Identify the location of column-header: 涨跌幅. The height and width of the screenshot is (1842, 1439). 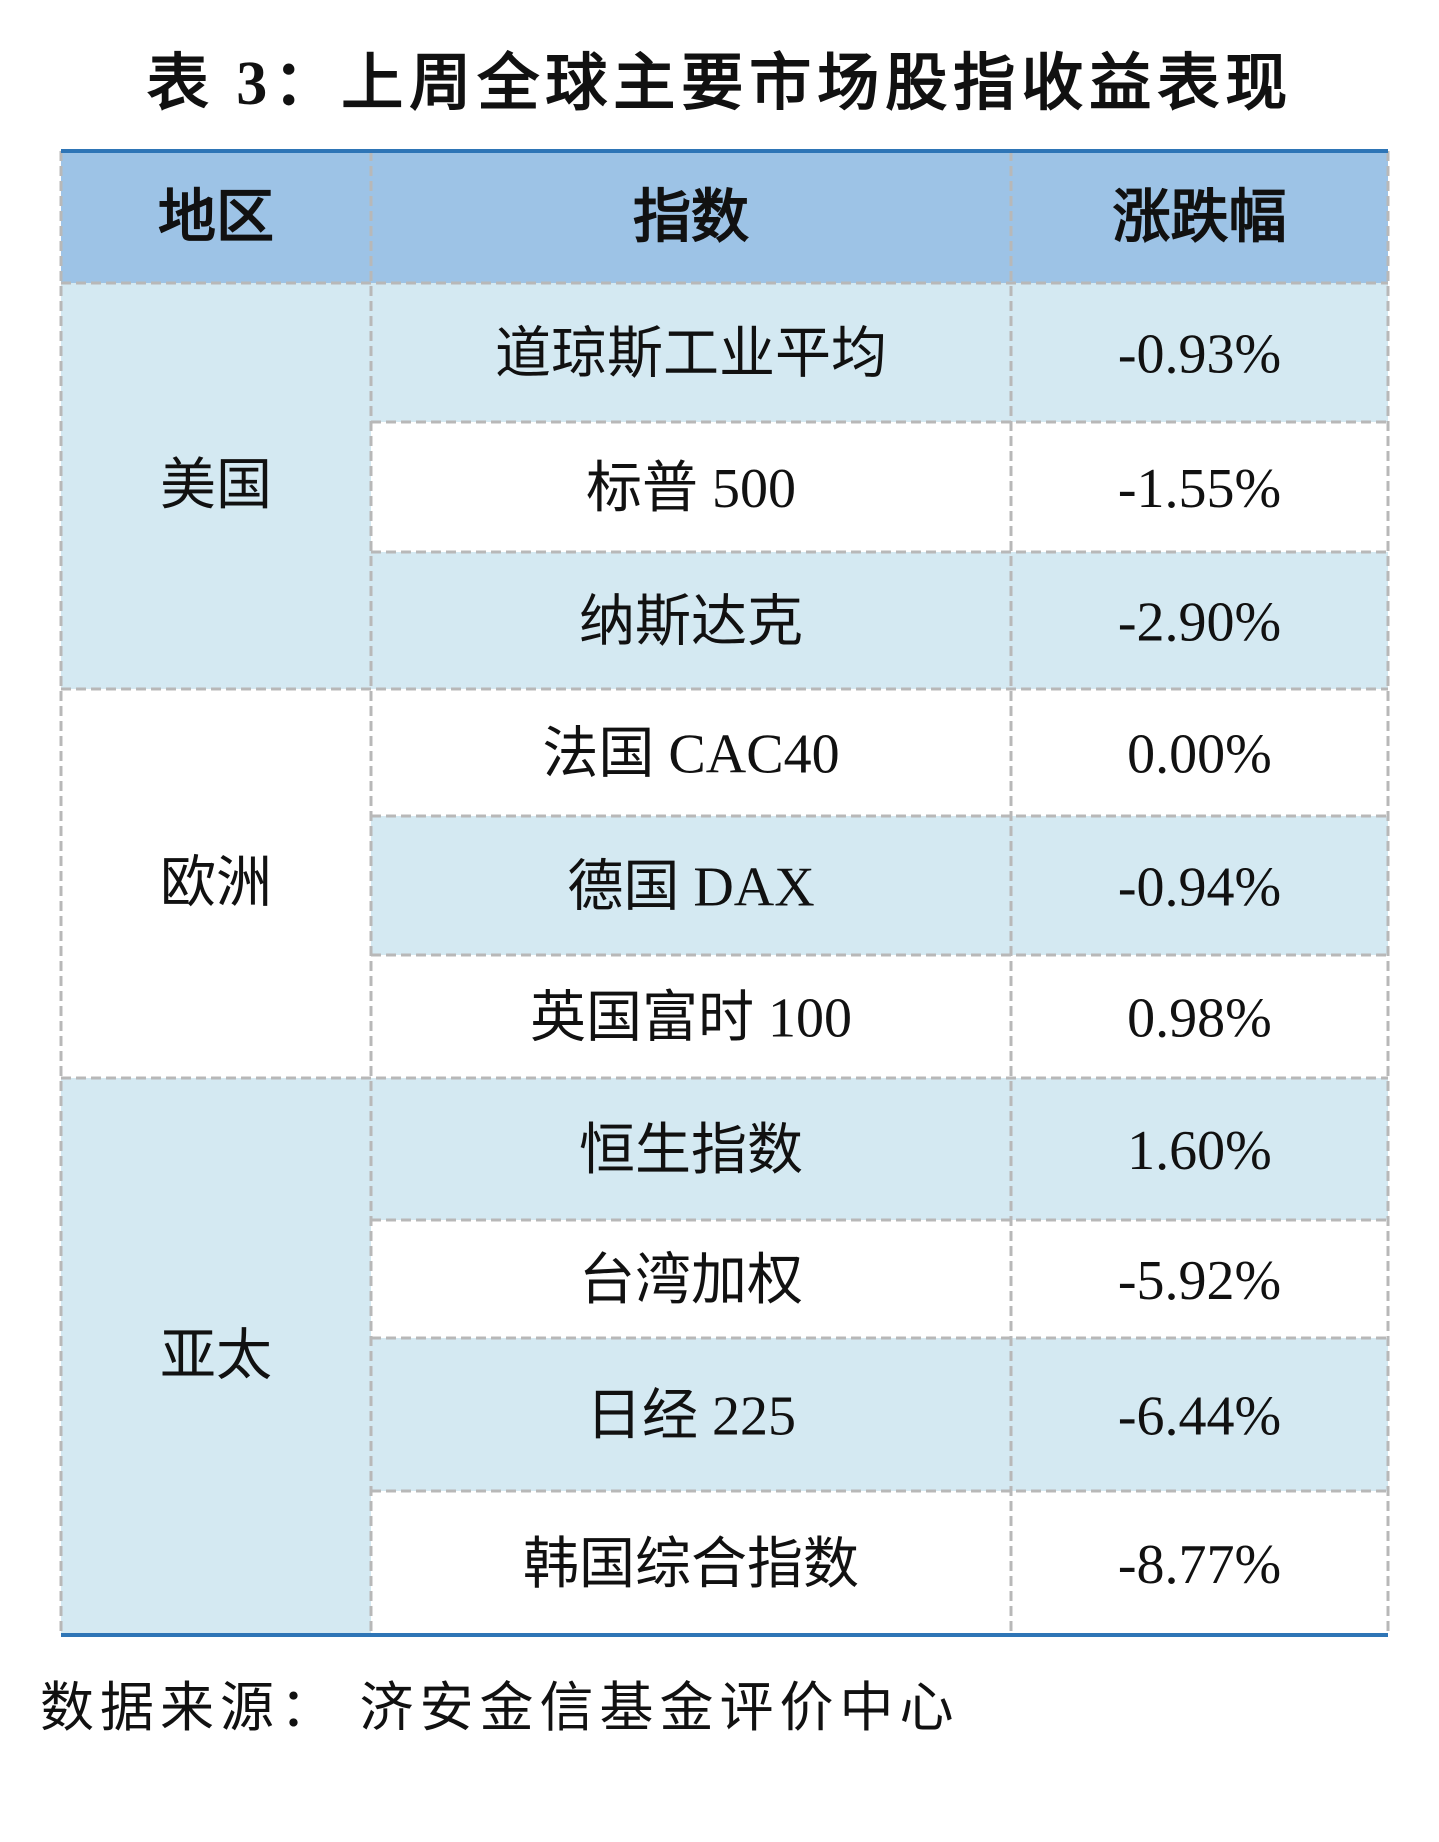
(1199, 217).